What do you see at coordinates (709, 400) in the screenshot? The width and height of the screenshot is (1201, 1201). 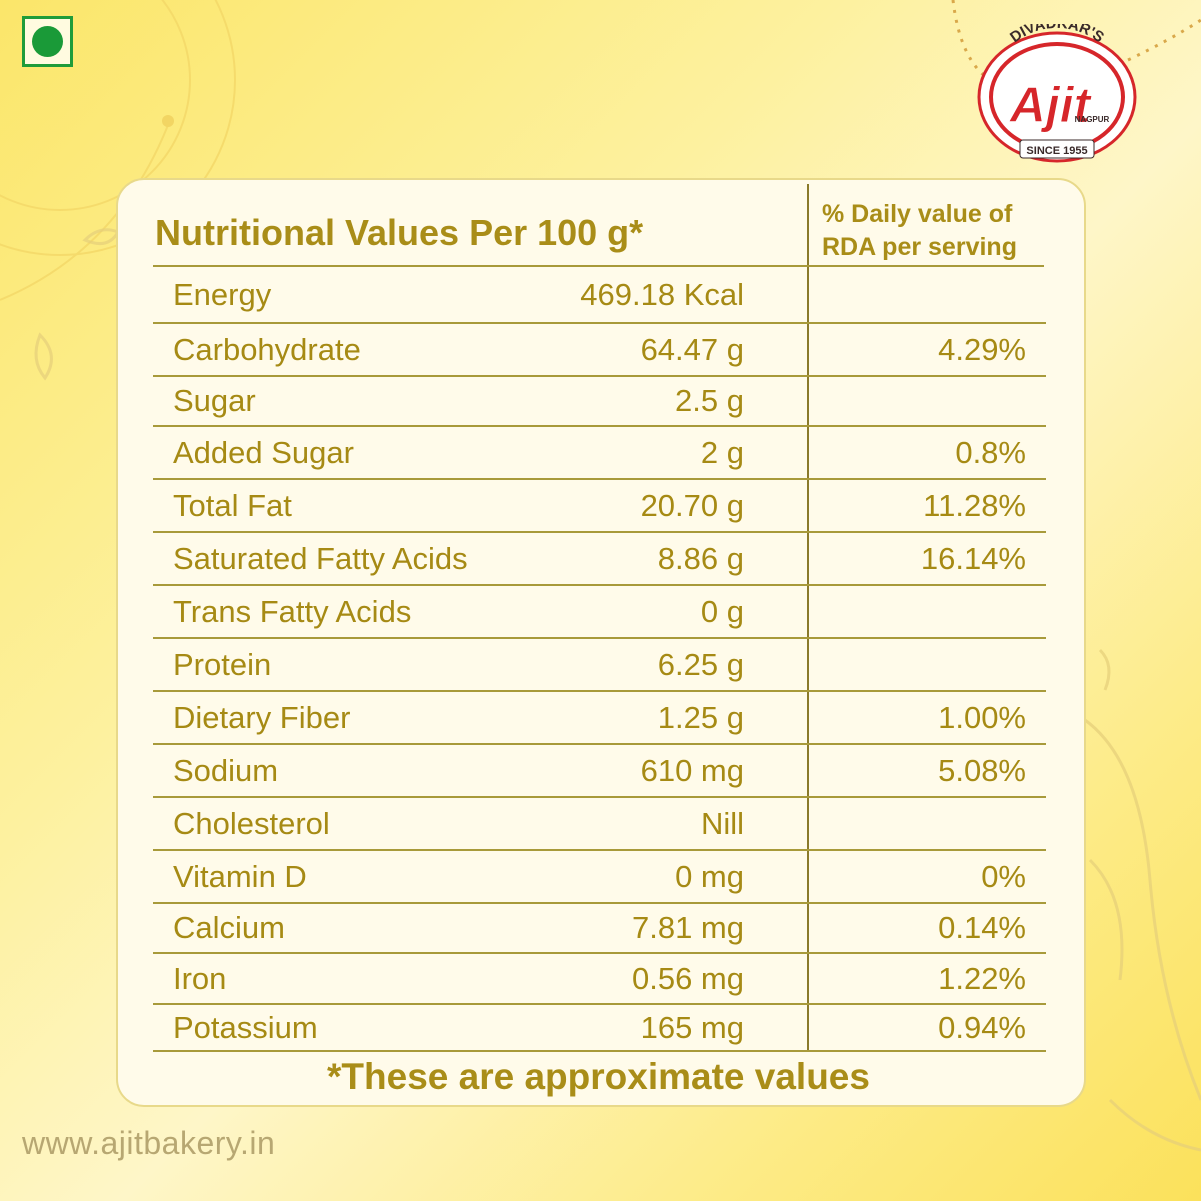 I see `nutrient-value: 2.5 g` at bounding box center [709, 400].